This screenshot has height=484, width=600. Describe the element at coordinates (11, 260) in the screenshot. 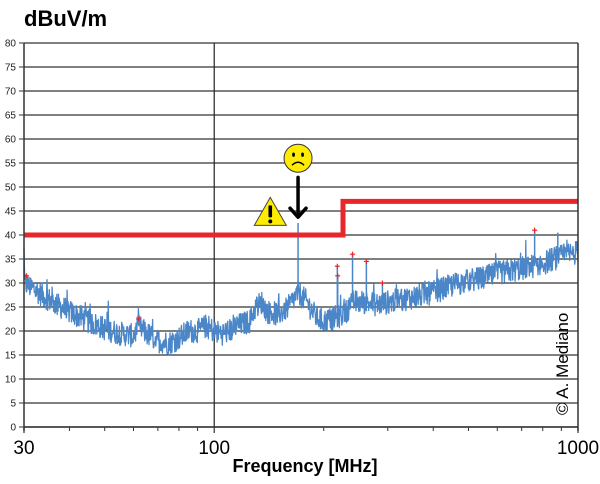

I see `svg-text: 35` at that location.